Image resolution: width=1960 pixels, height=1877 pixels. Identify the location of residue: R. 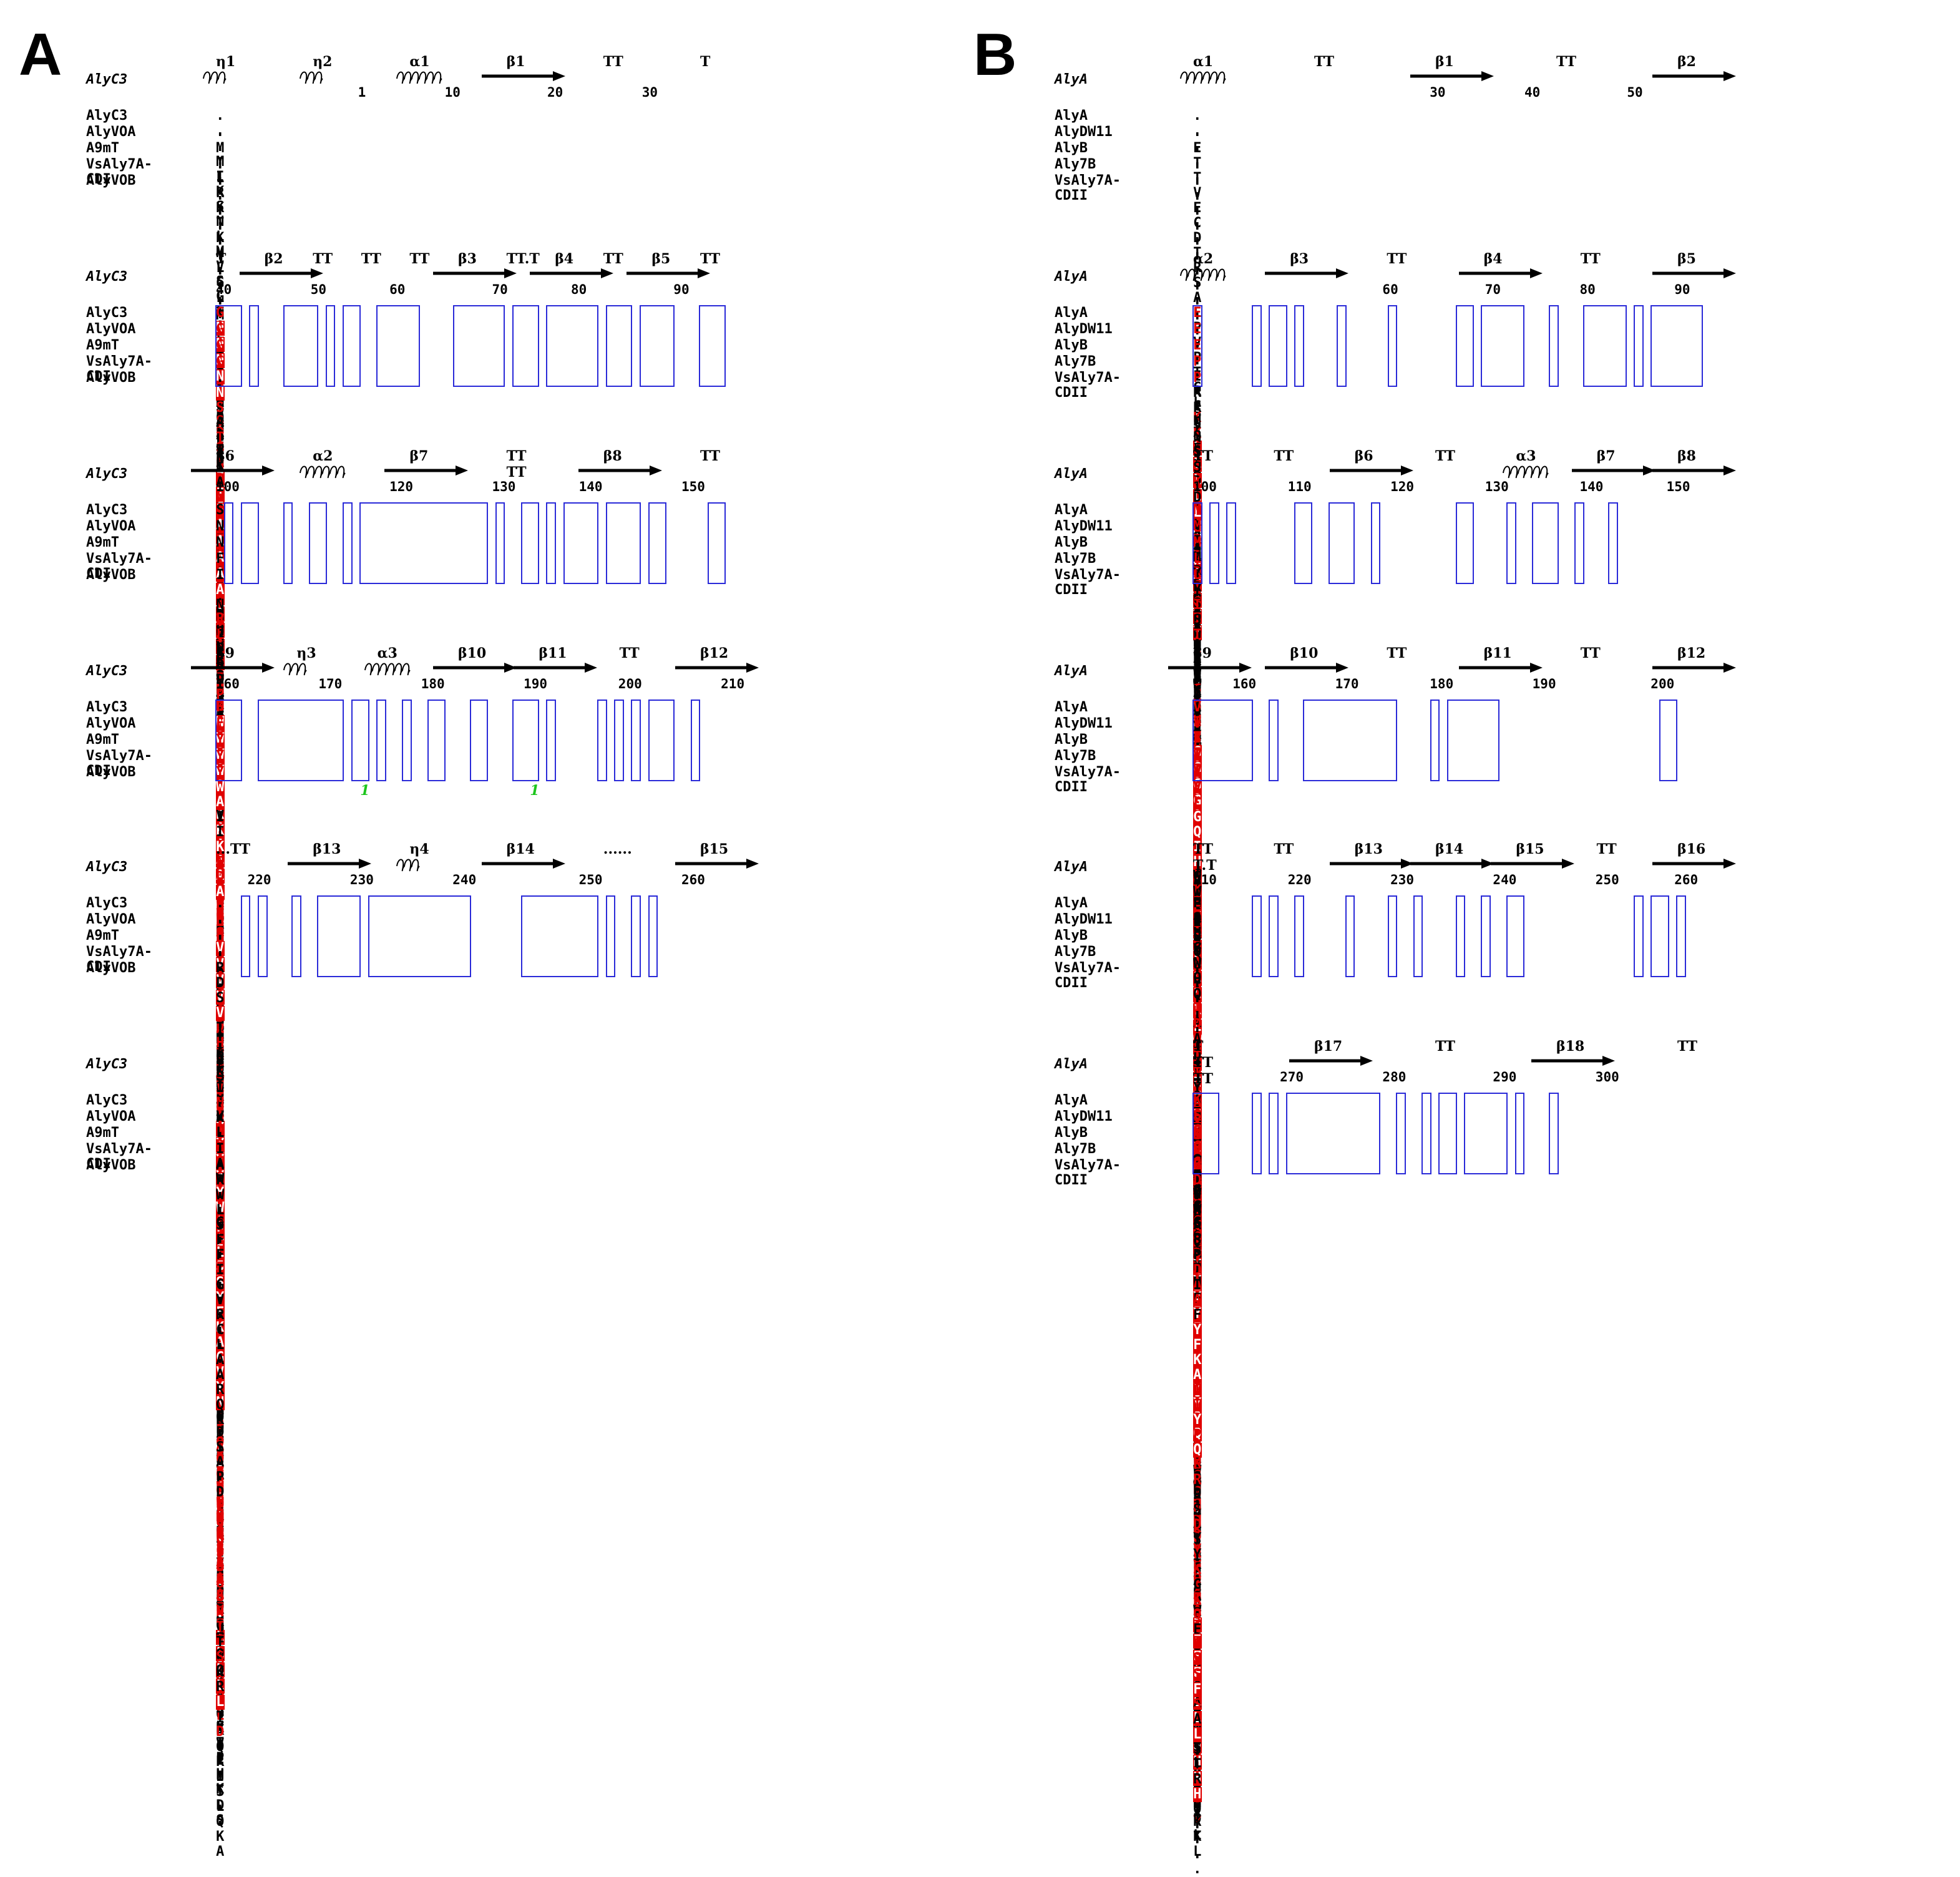
(221, 618).